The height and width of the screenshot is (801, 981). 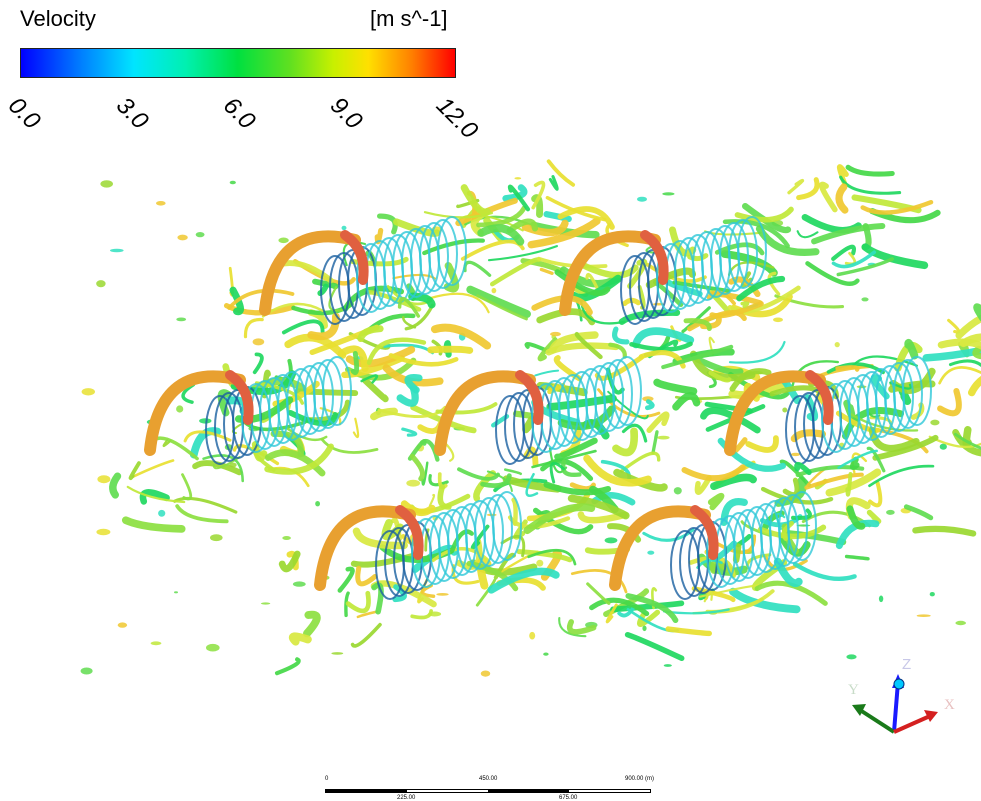 I want to click on legend-tick-4: 12.0, so click(x=457, y=118).